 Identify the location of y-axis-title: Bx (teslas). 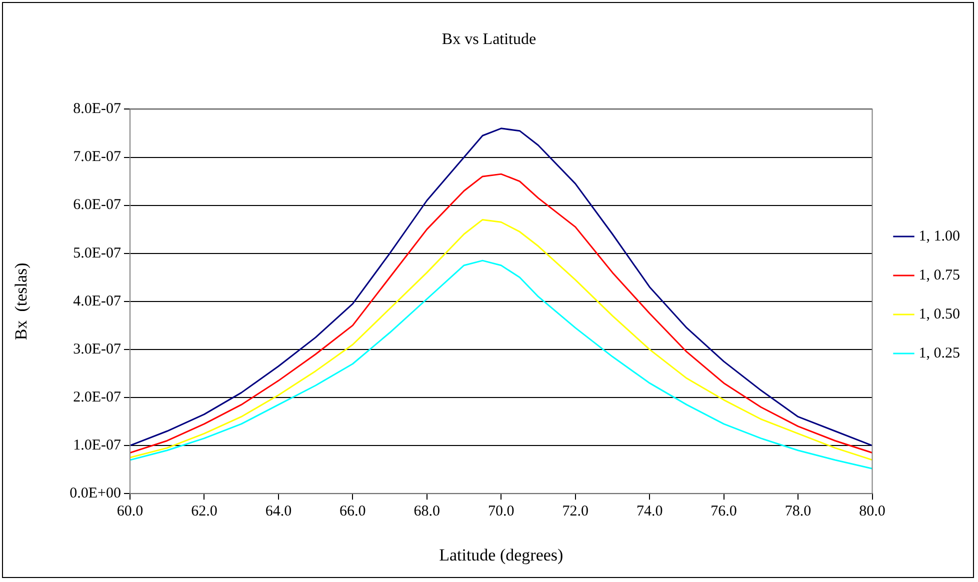
(21, 301).